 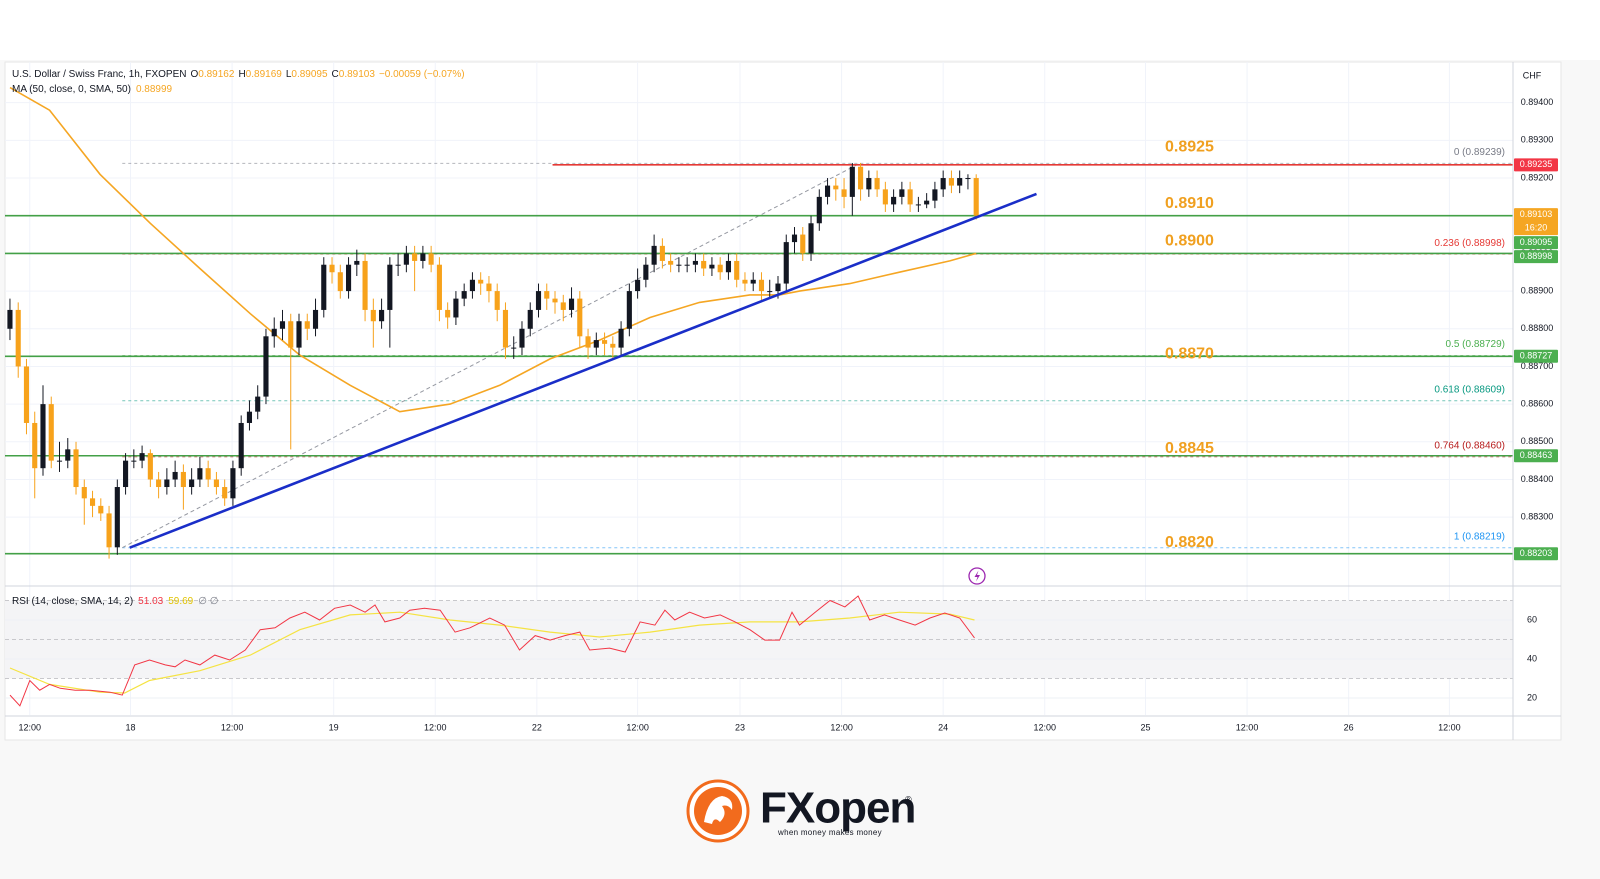 I want to click on logo-mark: ®, so click(x=908, y=799).